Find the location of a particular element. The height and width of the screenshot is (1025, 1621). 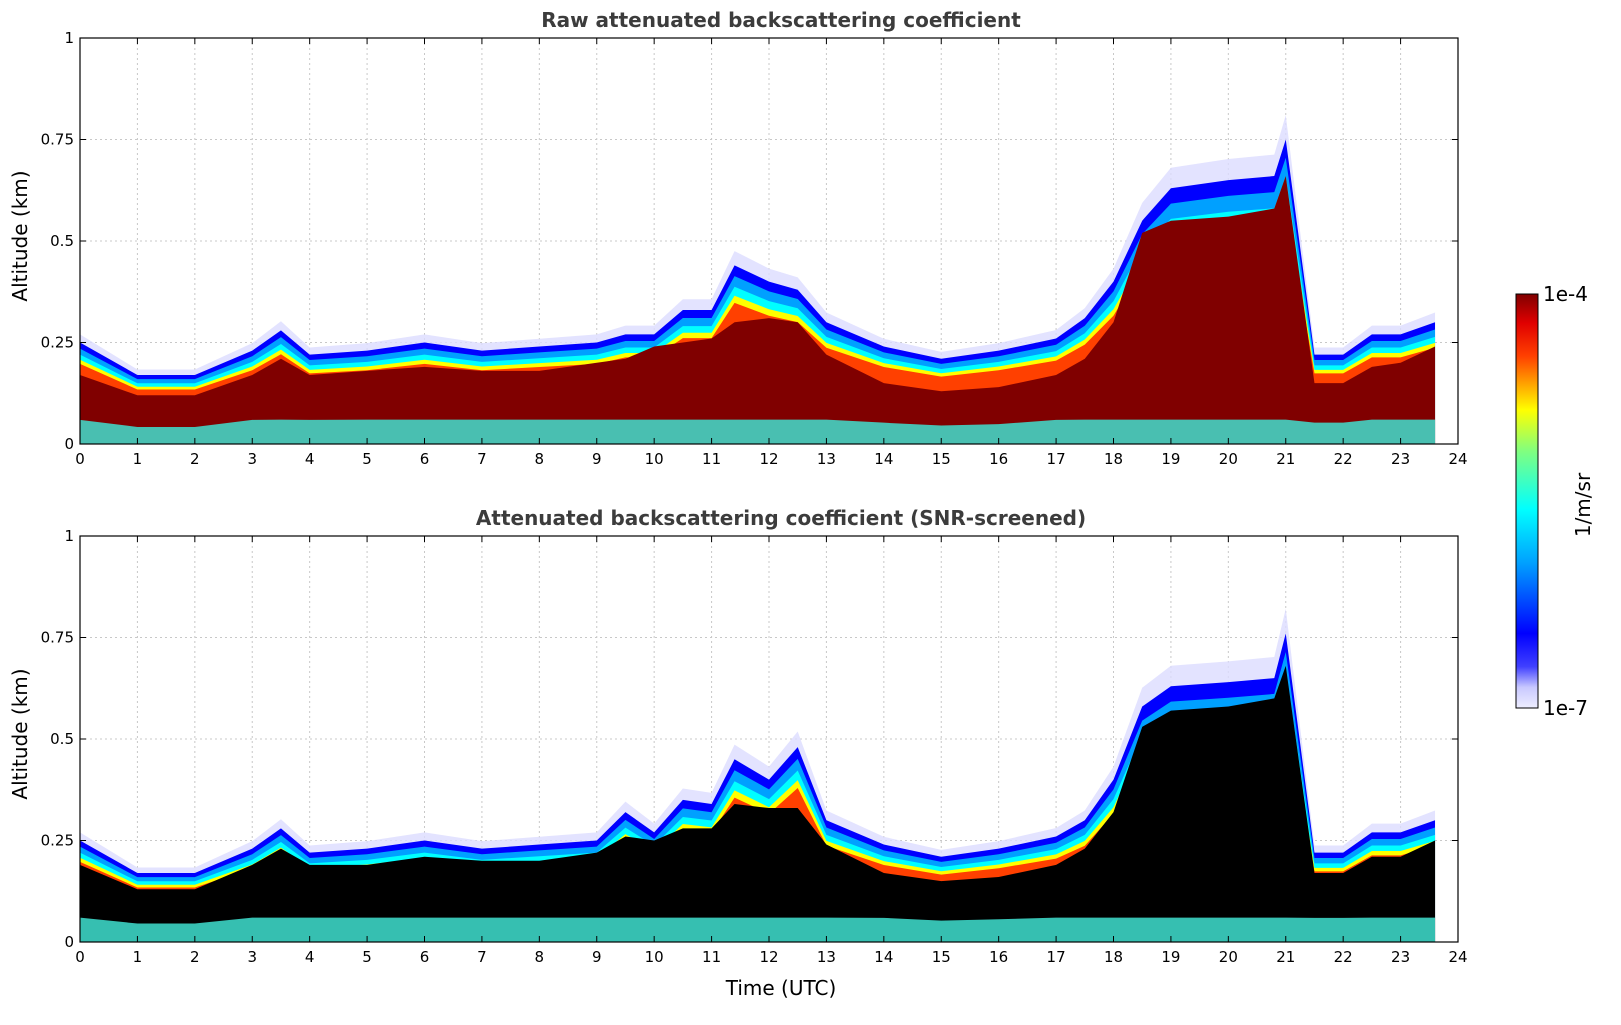

raw-x-tick-label: 6 is located at coordinates (425, 459).